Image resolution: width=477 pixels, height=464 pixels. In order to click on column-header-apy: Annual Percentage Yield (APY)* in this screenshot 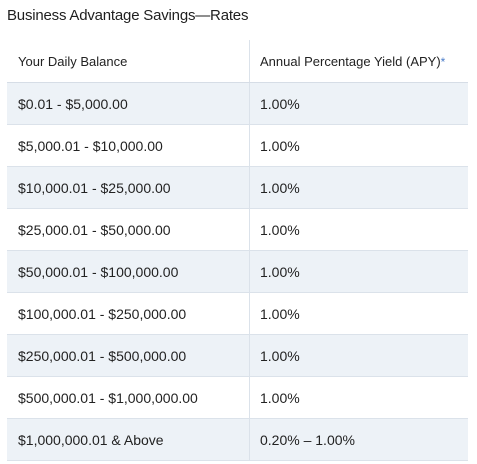, I will do `click(358, 61)`.